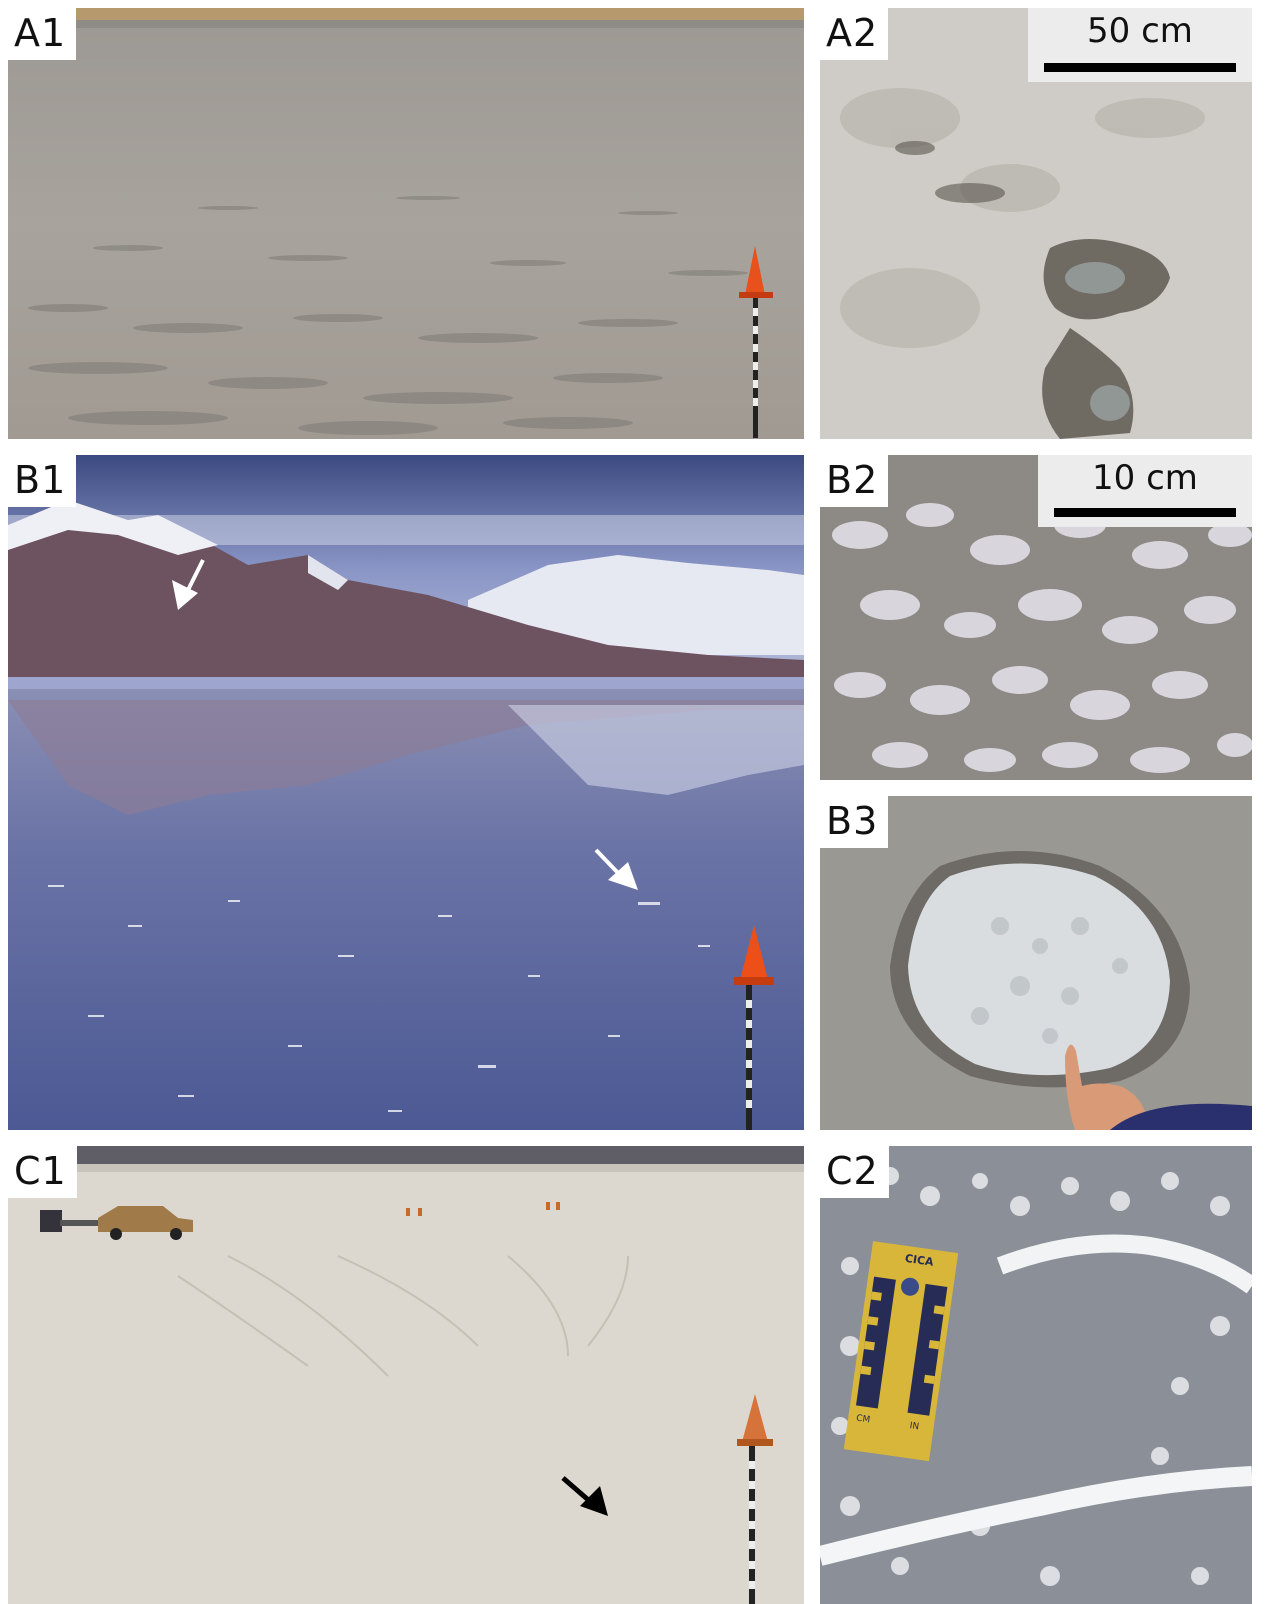 This screenshot has width=1281, height=1604. What do you see at coordinates (188, 584) in the screenshot?
I see `white-arrow-mountain` at bounding box center [188, 584].